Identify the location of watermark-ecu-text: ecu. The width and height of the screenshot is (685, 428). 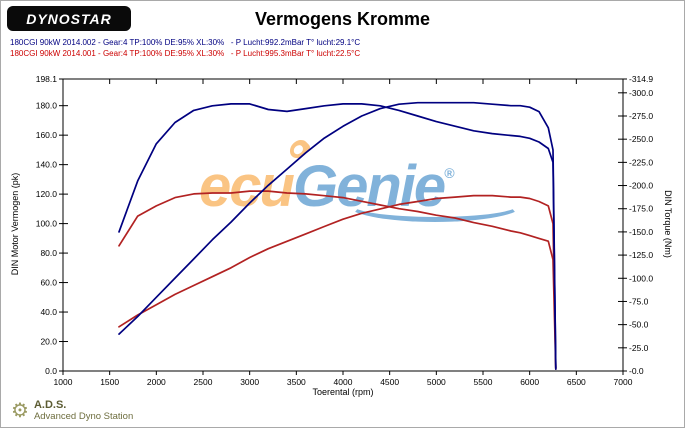
(247, 186).